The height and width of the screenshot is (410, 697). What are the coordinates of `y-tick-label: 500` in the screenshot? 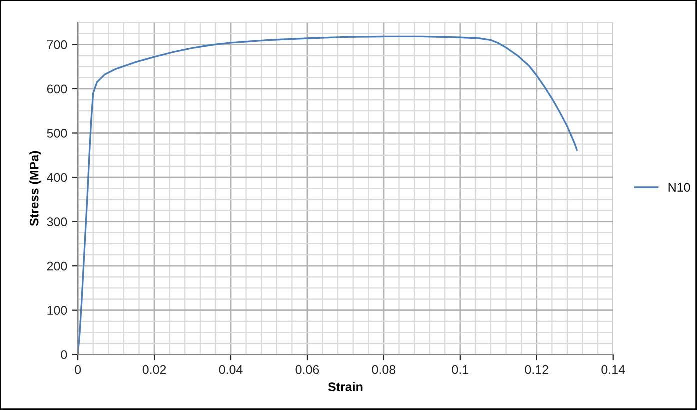 It's located at (57, 133).